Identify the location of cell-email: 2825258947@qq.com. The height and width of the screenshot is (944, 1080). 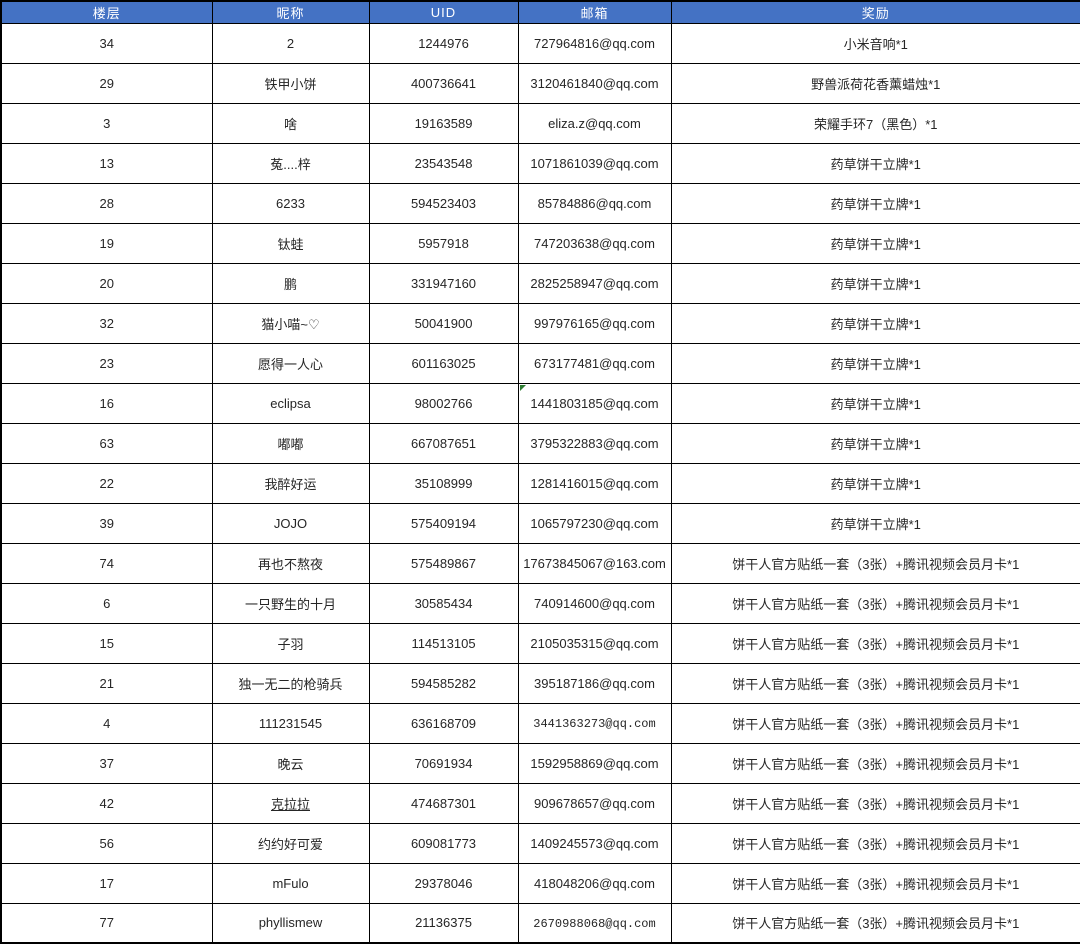
(594, 283).